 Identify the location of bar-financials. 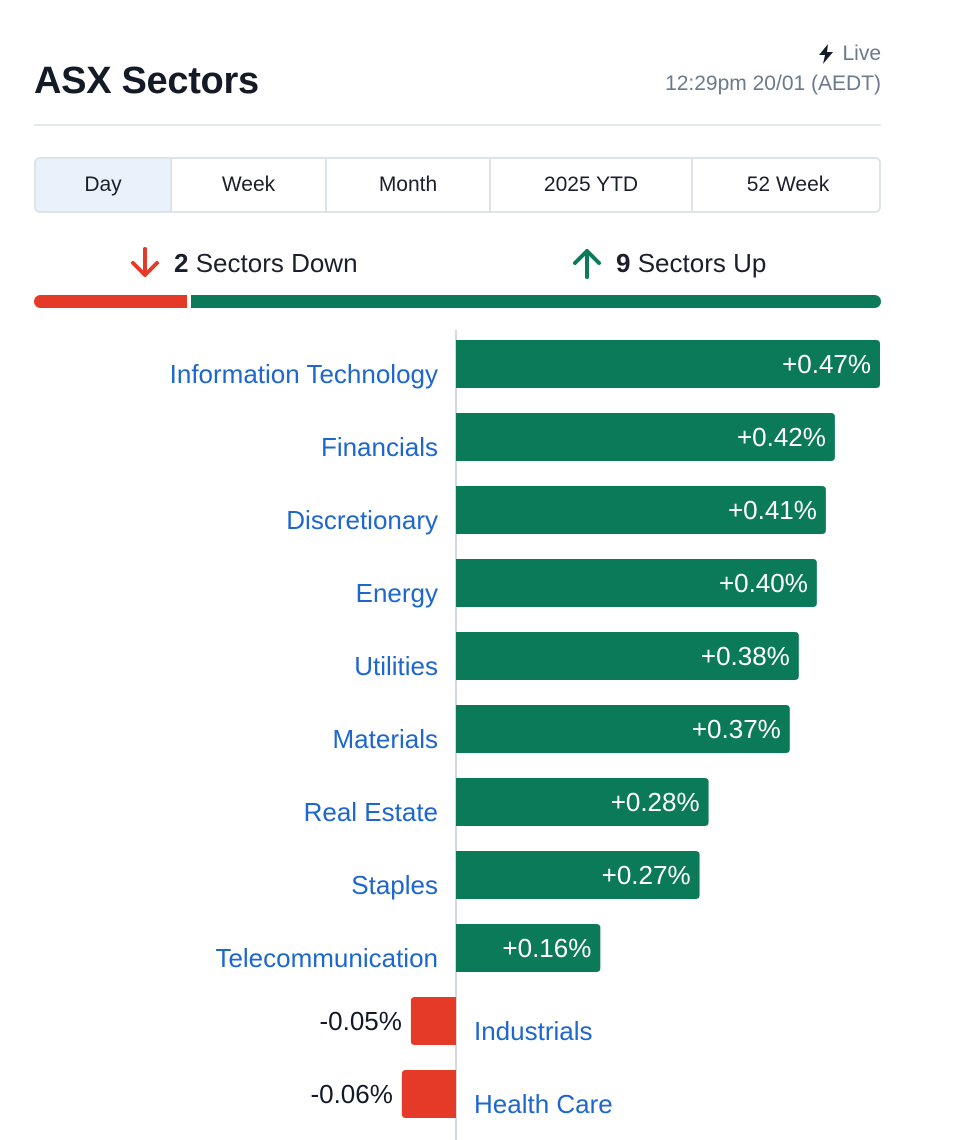
(645, 437).